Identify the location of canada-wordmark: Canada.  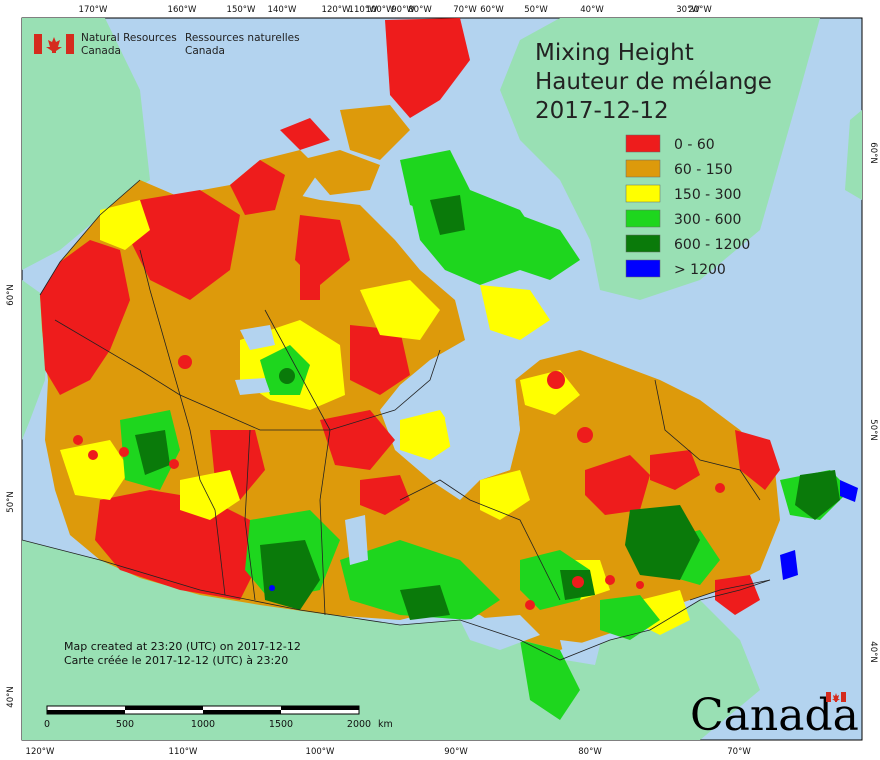
(774, 715).